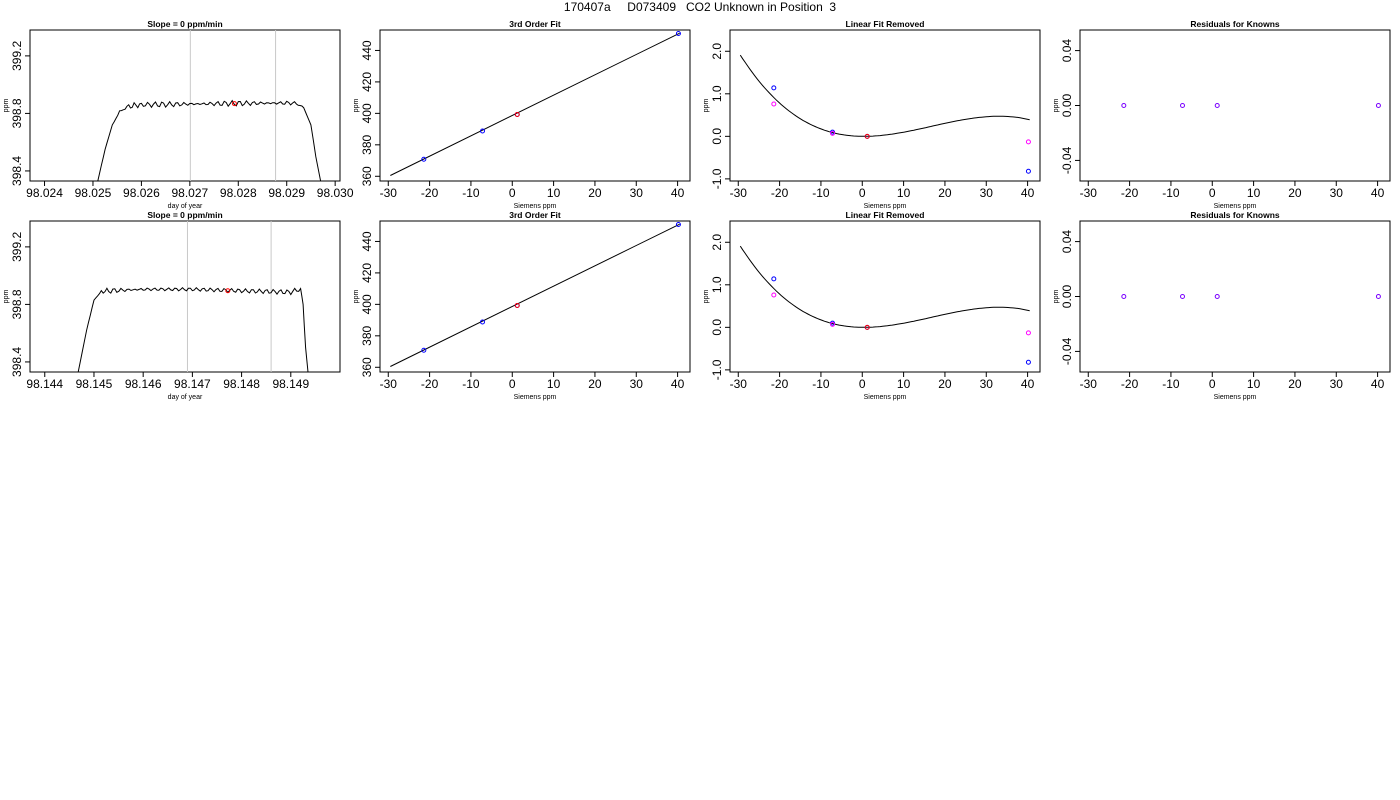 The width and height of the screenshot is (1400, 800). I want to click on y-tick-label: -1.0, so click(717, 369).